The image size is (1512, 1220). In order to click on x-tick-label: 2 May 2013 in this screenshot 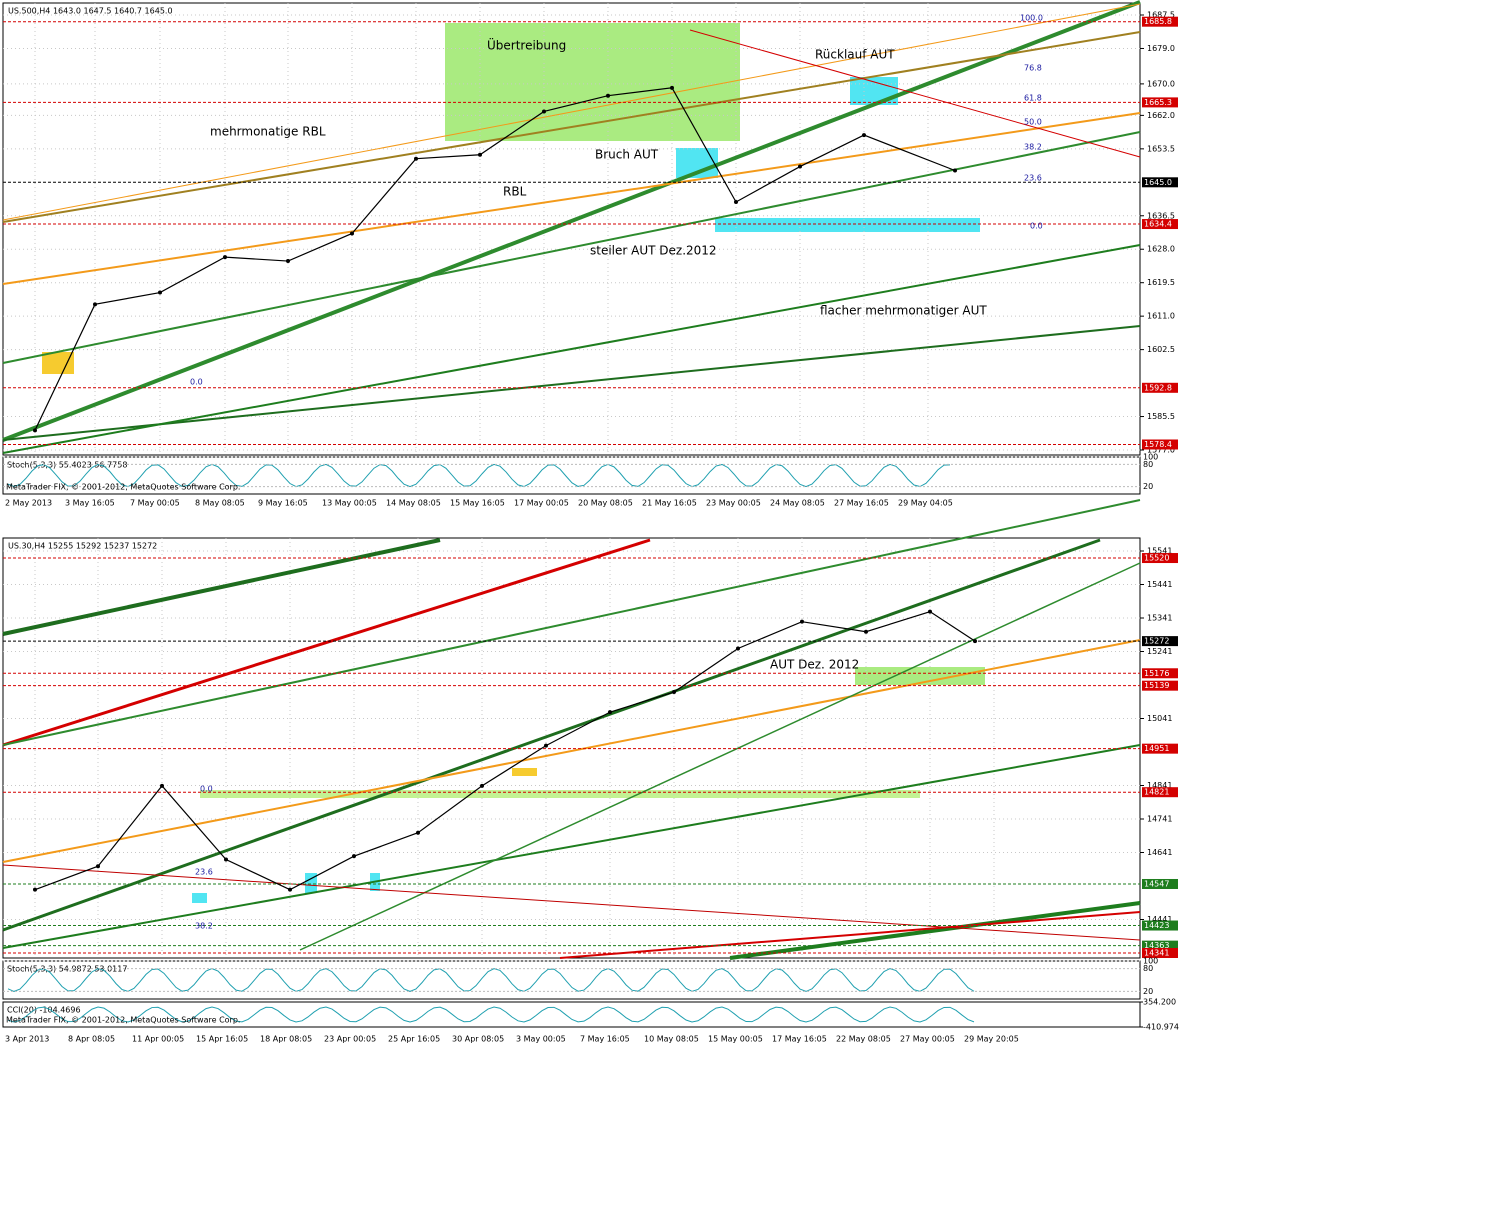, I will do `click(28, 503)`.